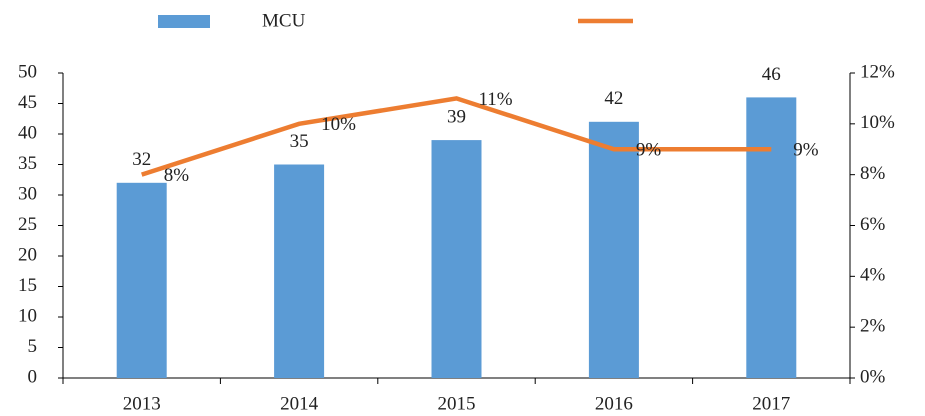 The height and width of the screenshot is (416, 925). Describe the element at coordinates (873, 275) in the screenshot. I see `y2-tick-label: 4%` at that location.